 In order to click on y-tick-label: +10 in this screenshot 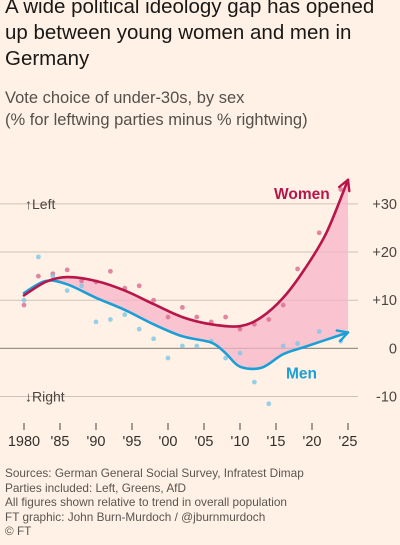, I will do `click(384, 301)`.